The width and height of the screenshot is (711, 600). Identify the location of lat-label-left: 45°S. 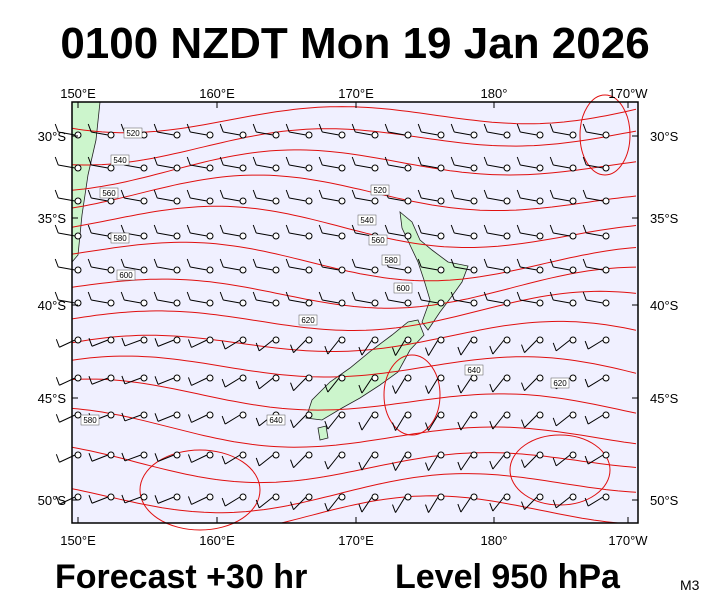
(52, 398).